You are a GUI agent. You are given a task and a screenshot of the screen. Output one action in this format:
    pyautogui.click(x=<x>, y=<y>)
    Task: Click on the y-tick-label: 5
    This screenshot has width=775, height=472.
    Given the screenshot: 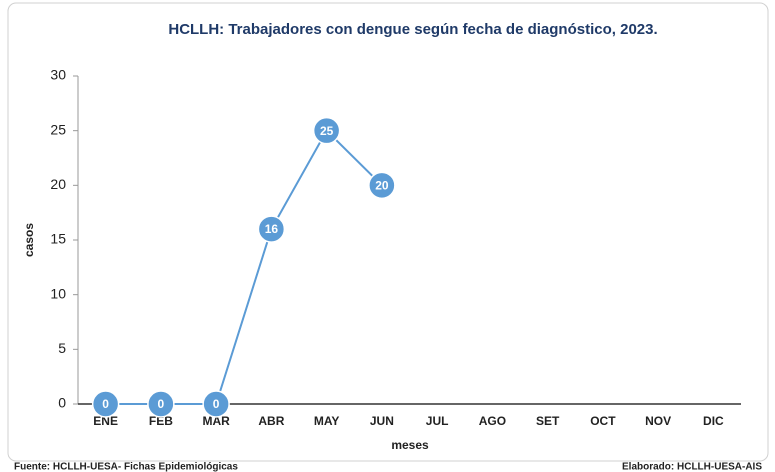 What is the action you would take?
    pyautogui.click(x=62, y=348)
    